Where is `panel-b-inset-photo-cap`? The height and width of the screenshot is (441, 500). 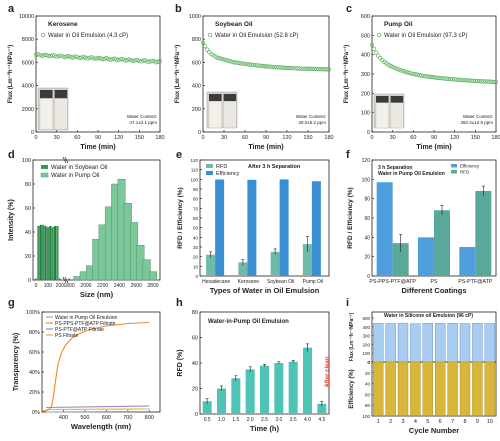 panel-b-inset-photo-cap is located at coordinates (230, 98).